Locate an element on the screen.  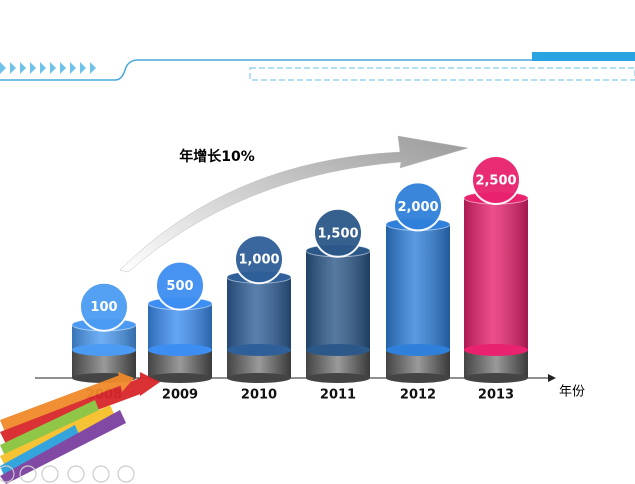
pen-button is located at coordinates (50, 474).